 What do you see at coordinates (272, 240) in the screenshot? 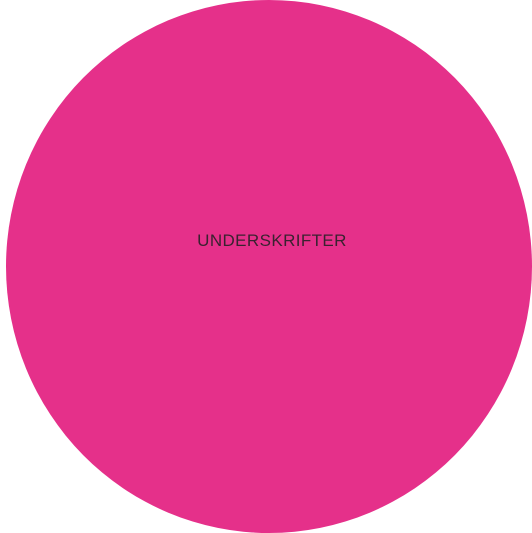
I see `circle-label: UNDERSKRIFTER` at bounding box center [272, 240].